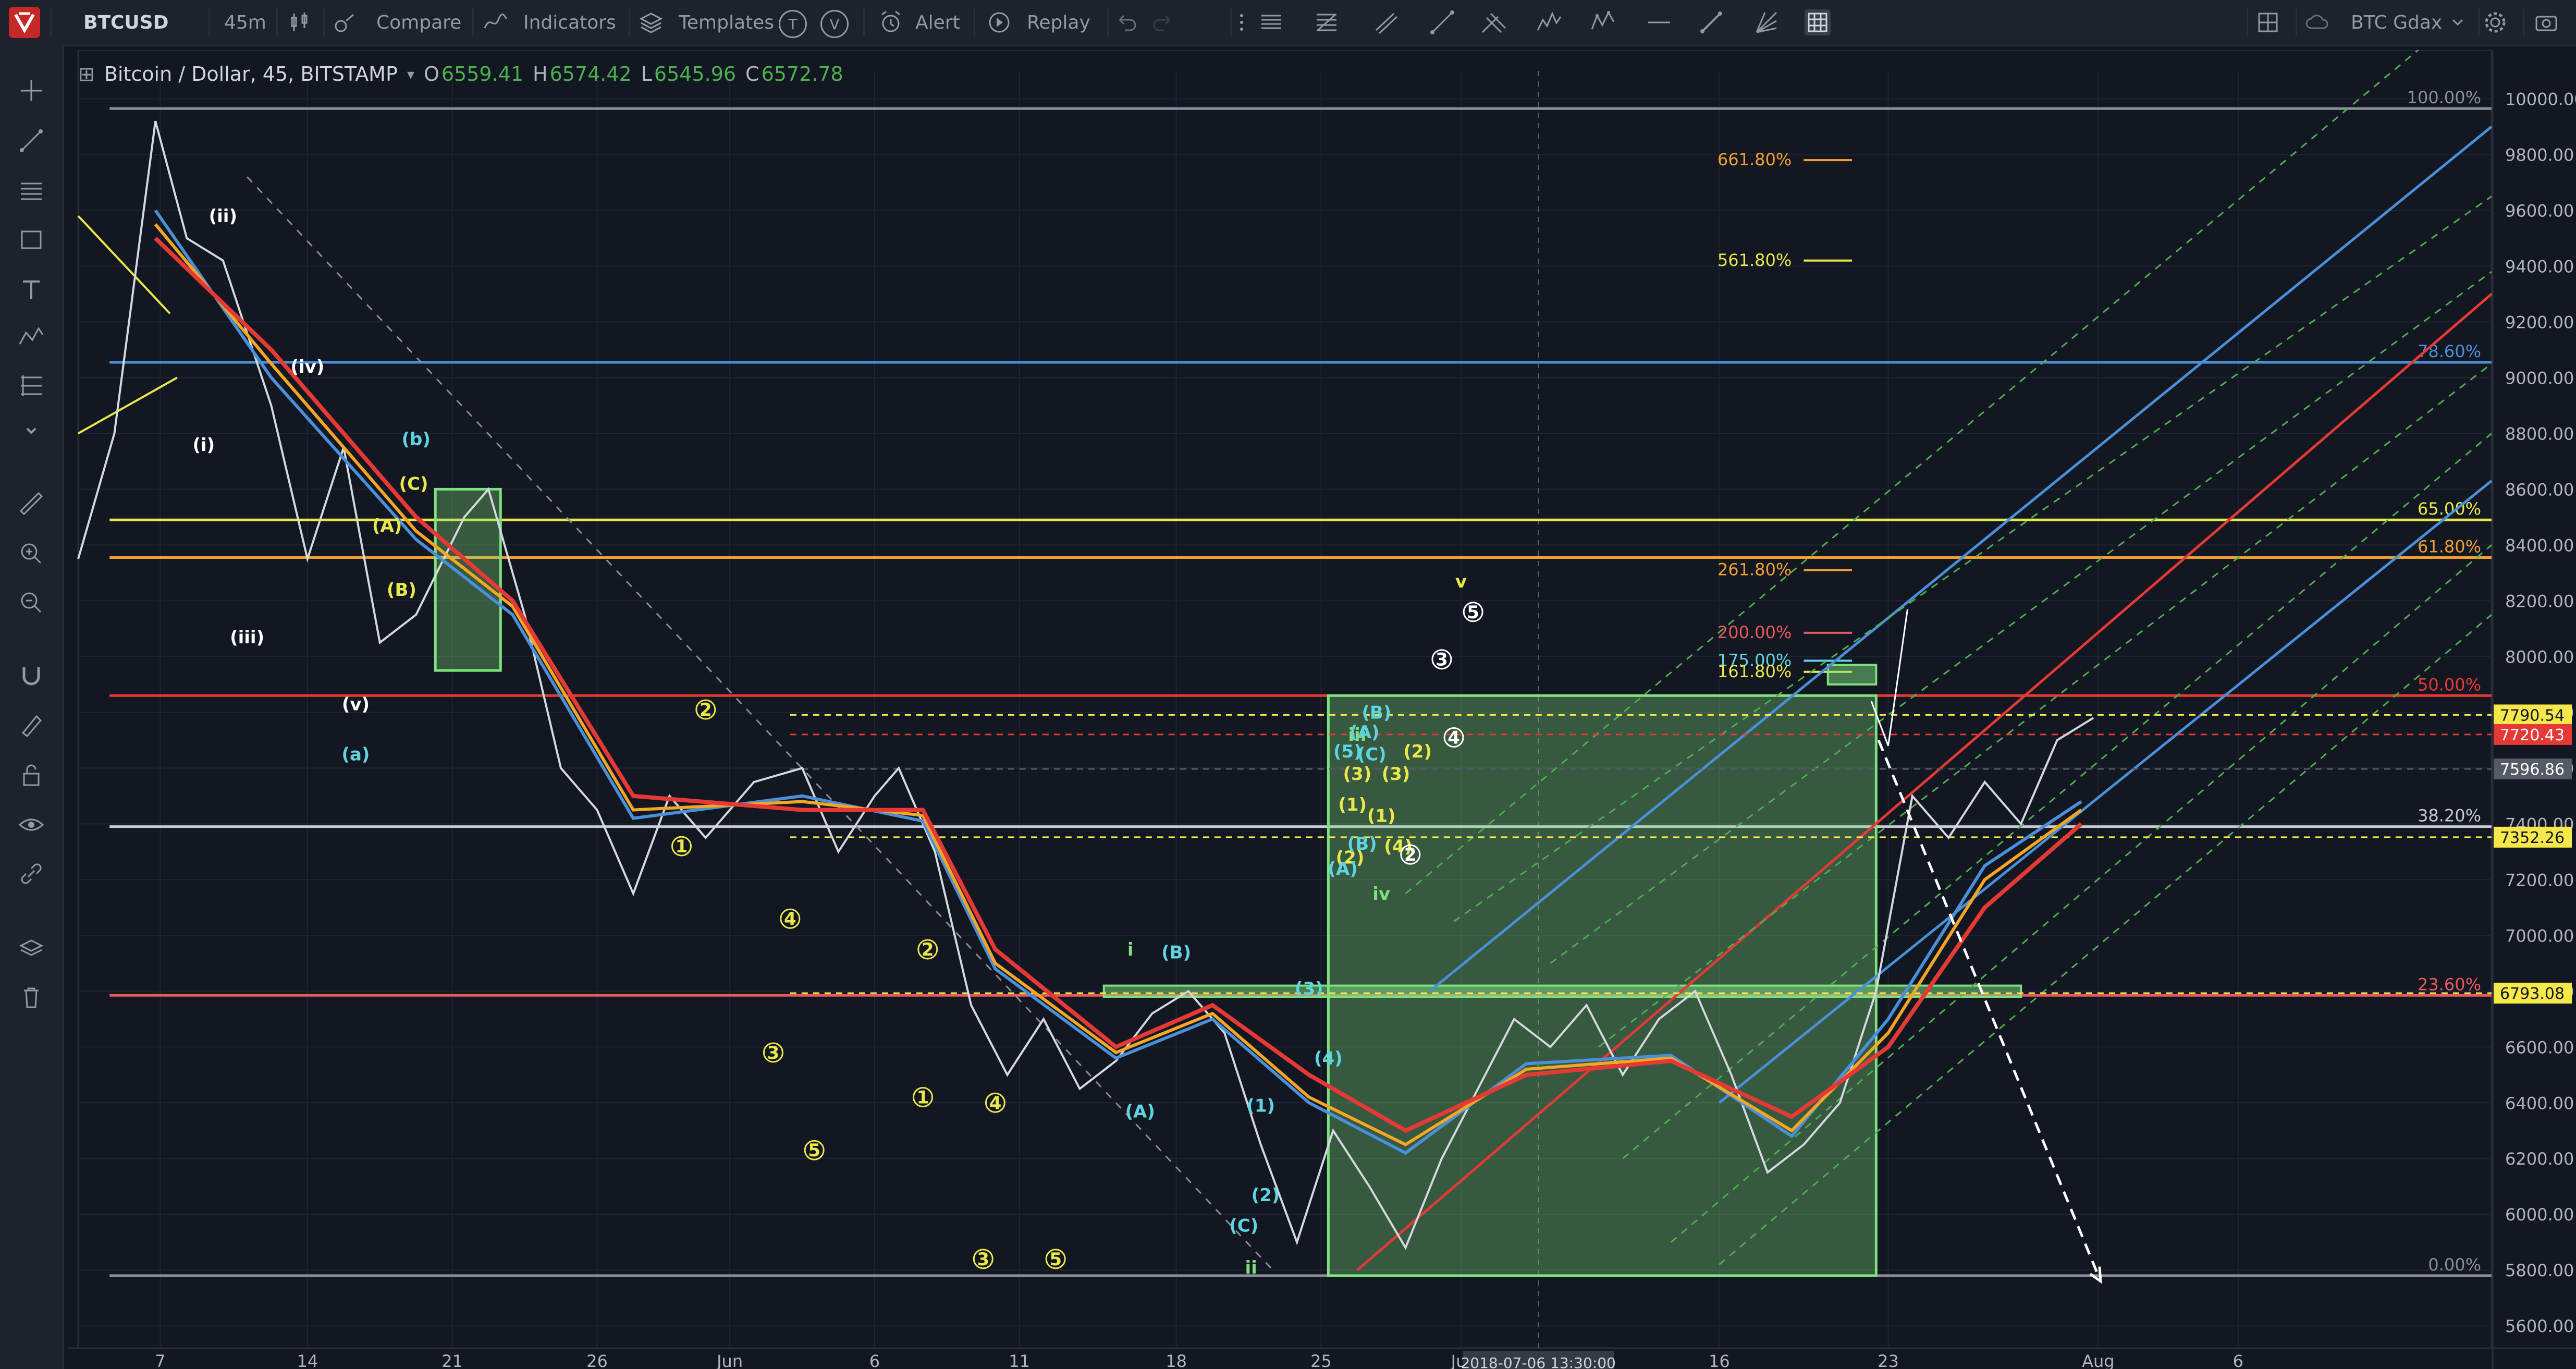 This screenshot has width=2576, height=1369. Describe the element at coordinates (31, 946) in the screenshot. I see `layers-icon` at that location.